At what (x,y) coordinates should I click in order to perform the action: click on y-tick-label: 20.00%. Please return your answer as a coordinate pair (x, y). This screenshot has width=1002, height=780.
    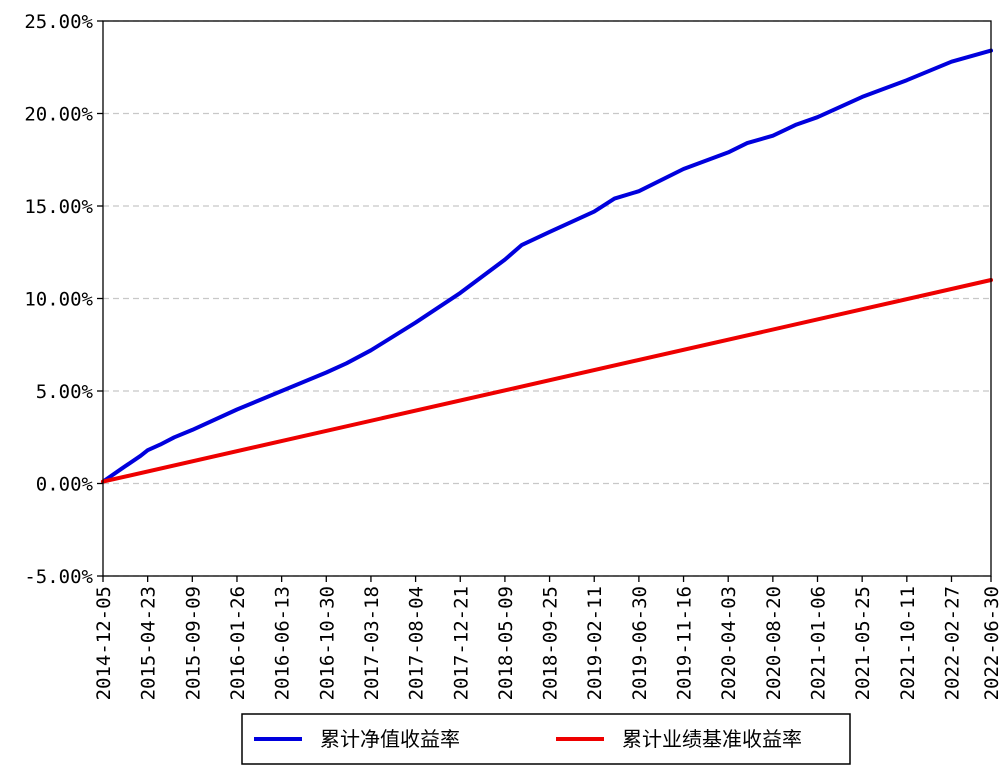
    Looking at the image, I should click on (58, 115).